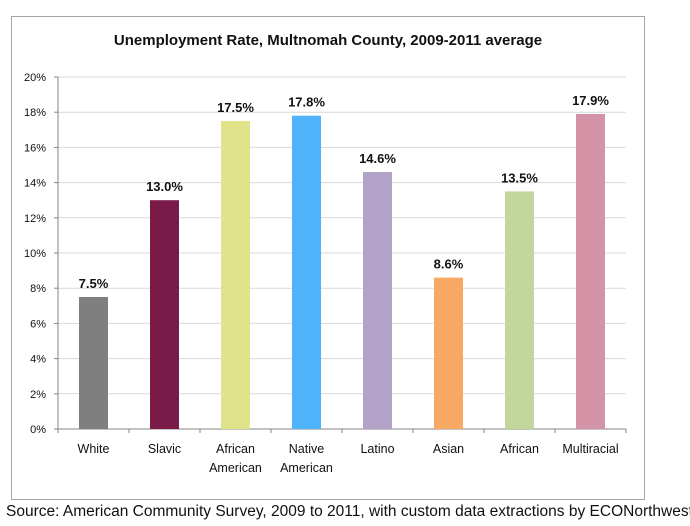 This screenshot has width=690, height=526. What do you see at coordinates (38, 430) in the screenshot?
I see `y-tick-label: 0%` at bounding box center [38, 430].